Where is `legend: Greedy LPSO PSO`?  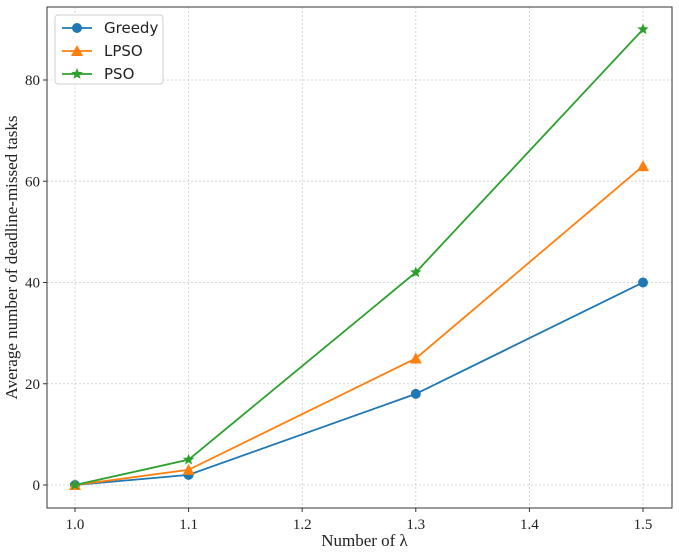 legend: Greedy LPSO PSO is located at coordinates (109, 49).